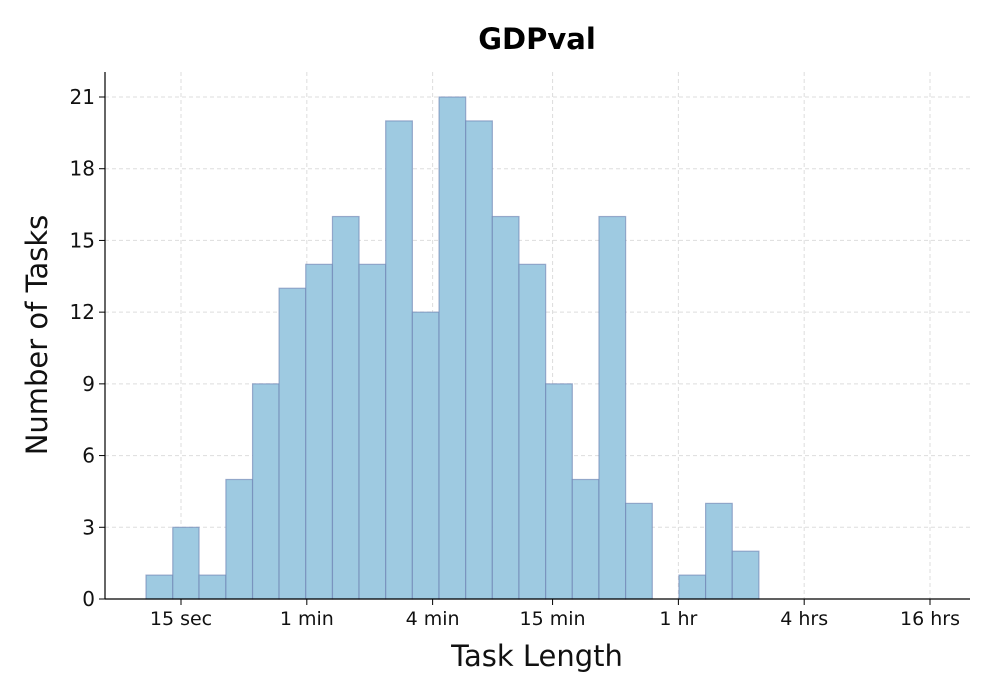 The height and width of the screenshot is (698, 996). What do you see at coordinates (82, 312) in the screenshot?
I see `y-tick-label: 12` at bounding box center [82, 312].